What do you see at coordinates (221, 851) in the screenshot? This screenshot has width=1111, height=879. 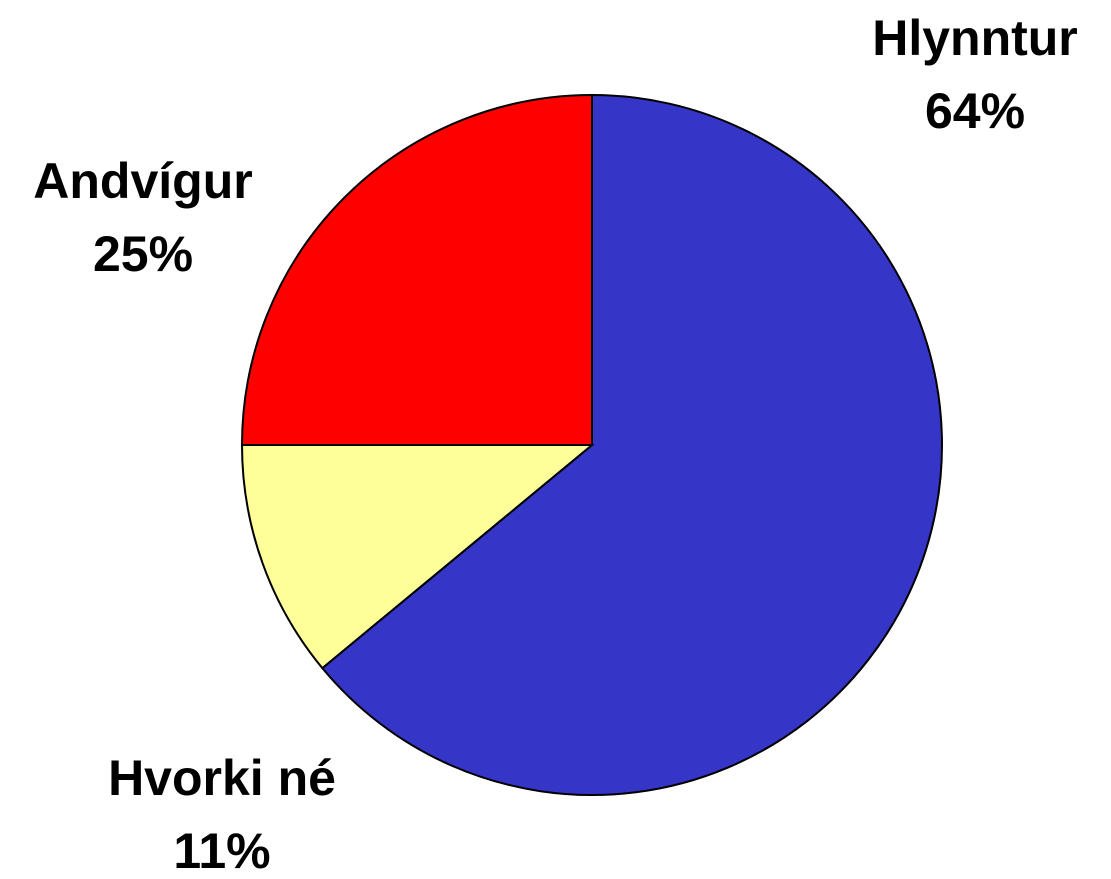 I see `slice-value-label: 11%` at bounding box center [221, 851].